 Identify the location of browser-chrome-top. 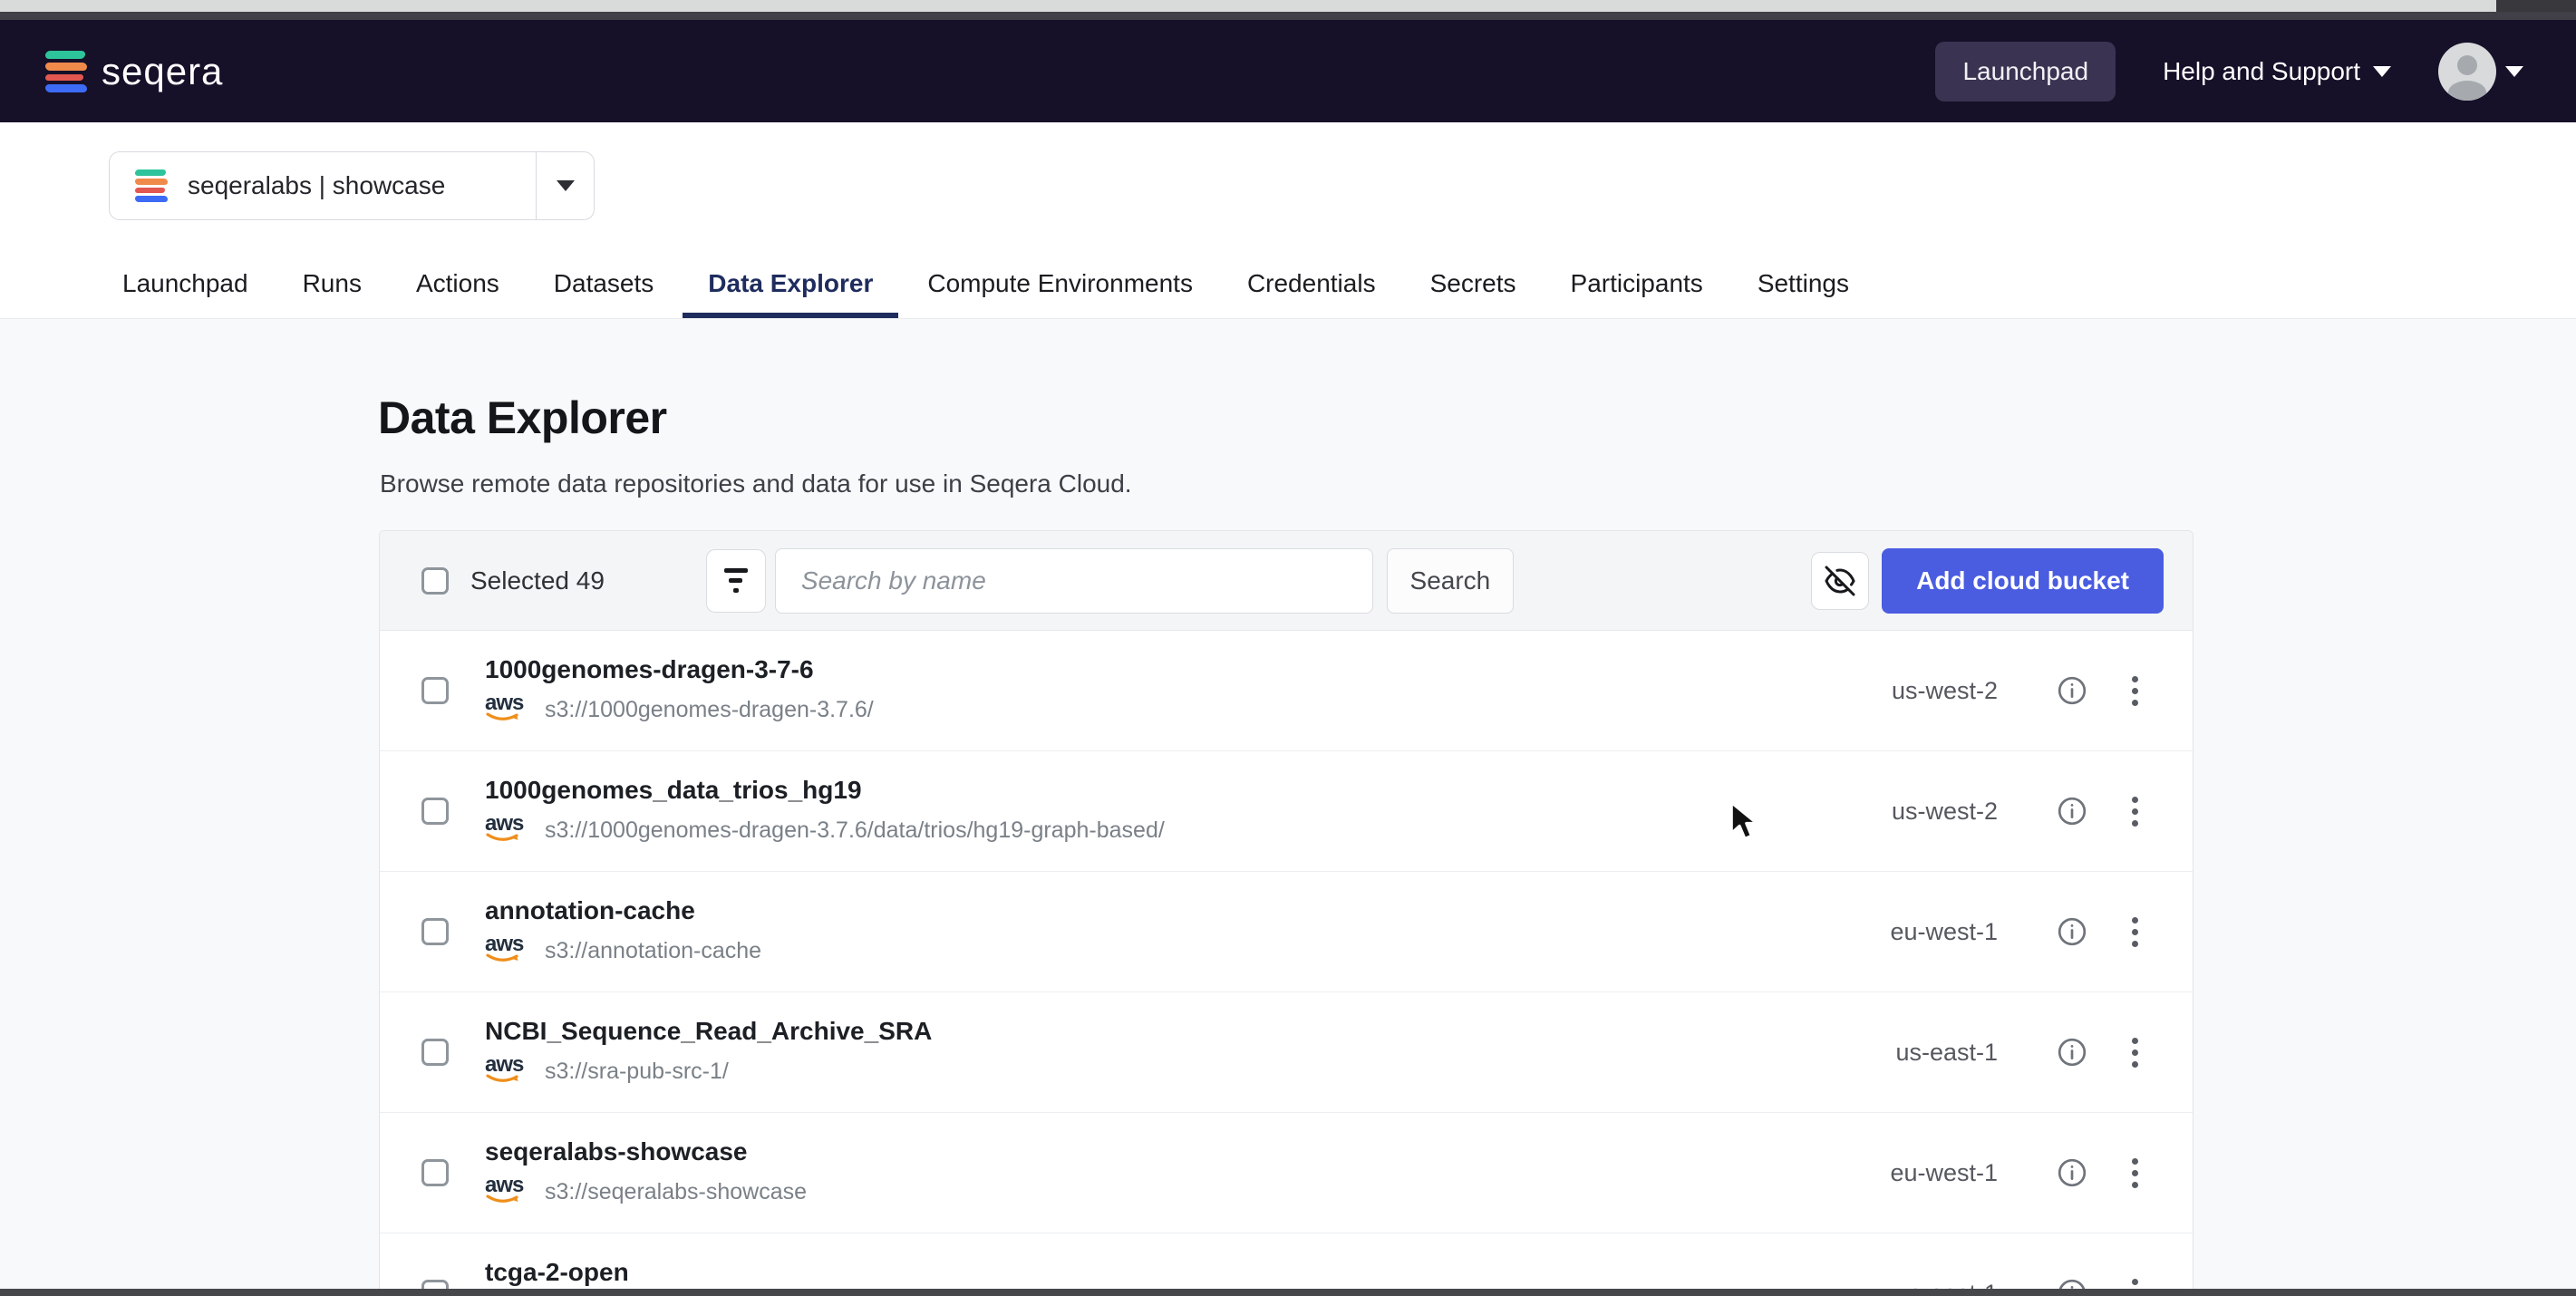
(1288, 6).